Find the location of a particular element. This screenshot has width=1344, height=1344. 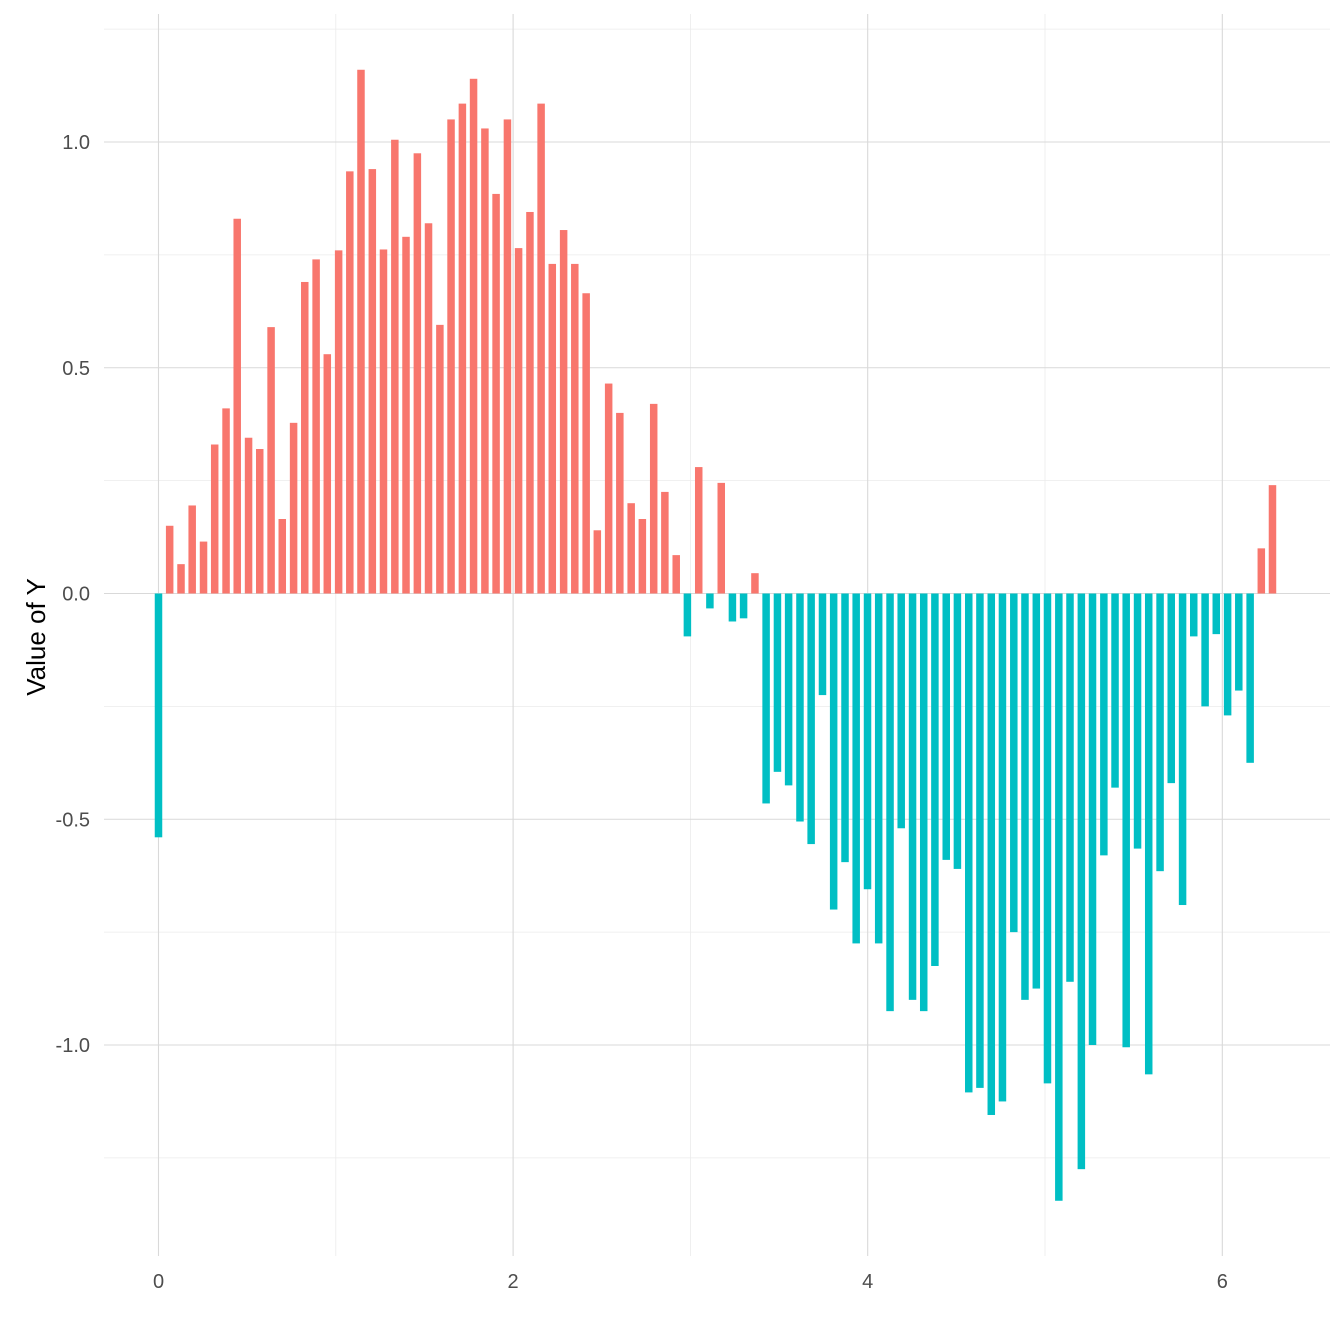

x-tick-label: 6 is located at coordinates (1222, 1282).